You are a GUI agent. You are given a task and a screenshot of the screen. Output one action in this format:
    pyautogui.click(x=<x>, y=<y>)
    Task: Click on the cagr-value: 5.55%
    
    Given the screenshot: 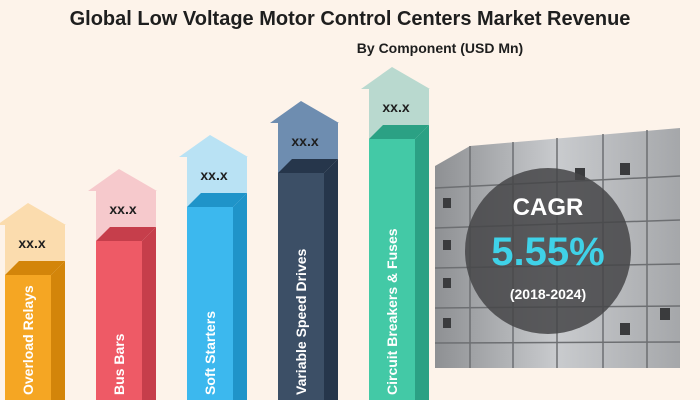 What is the action you would take?
    pyautogui.click(x=548, y=252)
    